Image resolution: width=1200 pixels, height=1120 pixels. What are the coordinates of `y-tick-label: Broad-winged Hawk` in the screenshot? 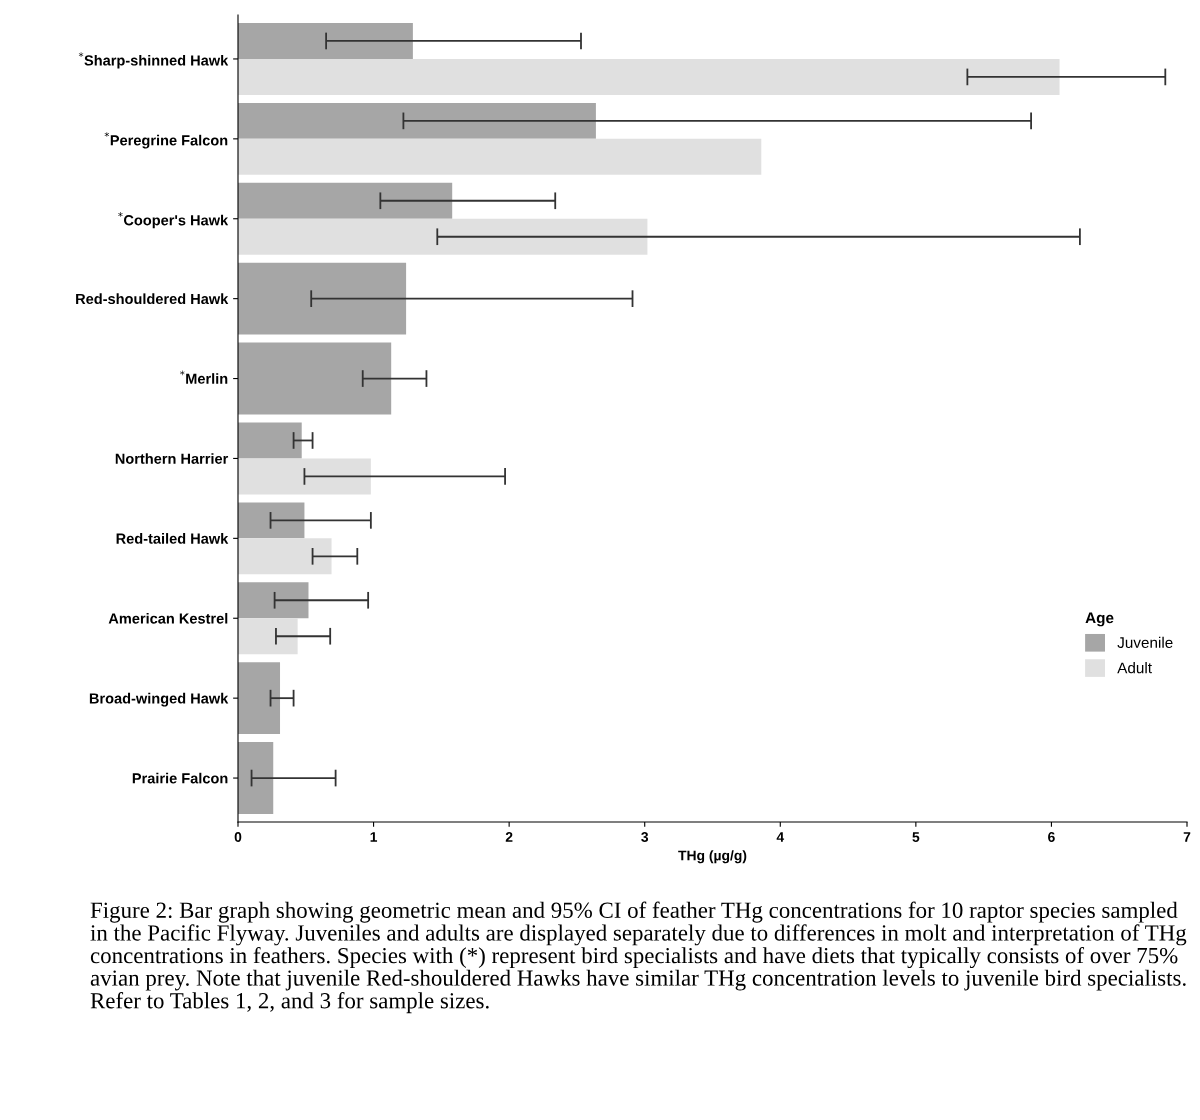 It's located at (159, 699).